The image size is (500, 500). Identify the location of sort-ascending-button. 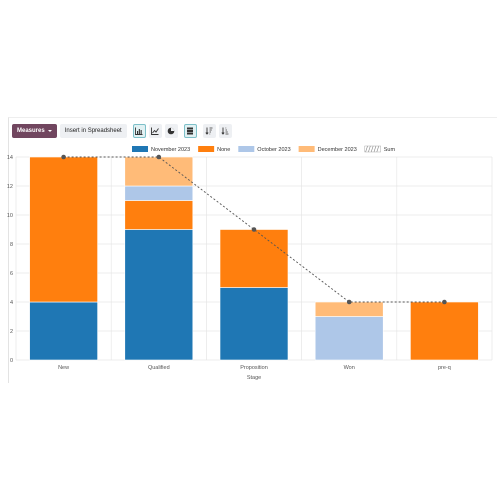
(225, 131).